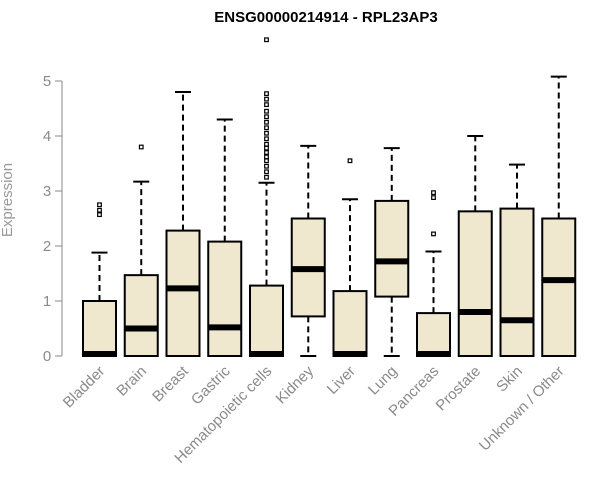 This screenshot has height=500, width=600. What do you see at coordinates (47, 301) in the screenshot?
I see `y-tick-label: 1` at bounding box center [47, 301].